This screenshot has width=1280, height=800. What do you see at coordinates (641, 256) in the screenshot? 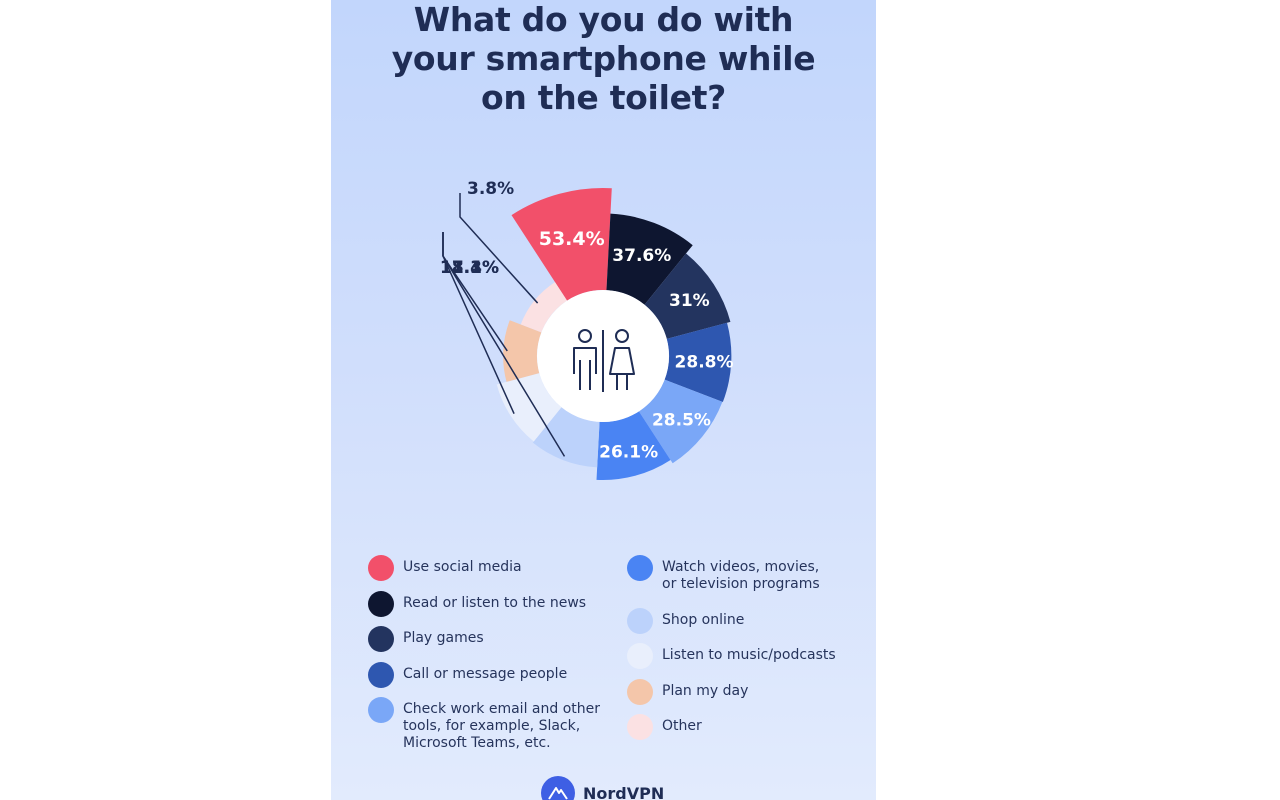
I see `data-label: 37.6%` at bounding box center [641, 256].